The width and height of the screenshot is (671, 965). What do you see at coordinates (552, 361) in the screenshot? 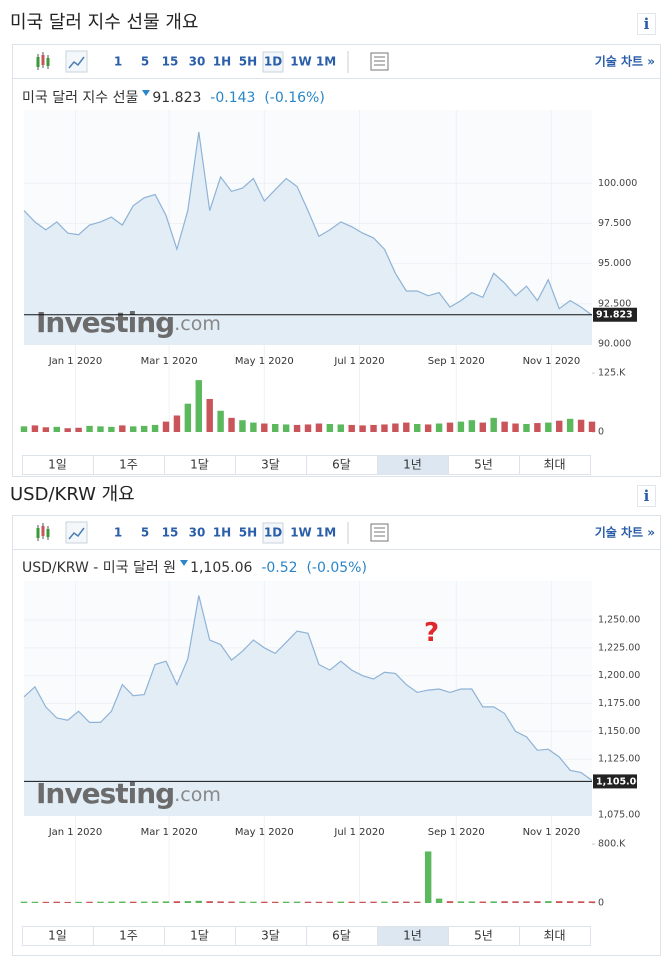
I see `x-tick-label: Nov 1 2020` at bounding box center [552, 361].